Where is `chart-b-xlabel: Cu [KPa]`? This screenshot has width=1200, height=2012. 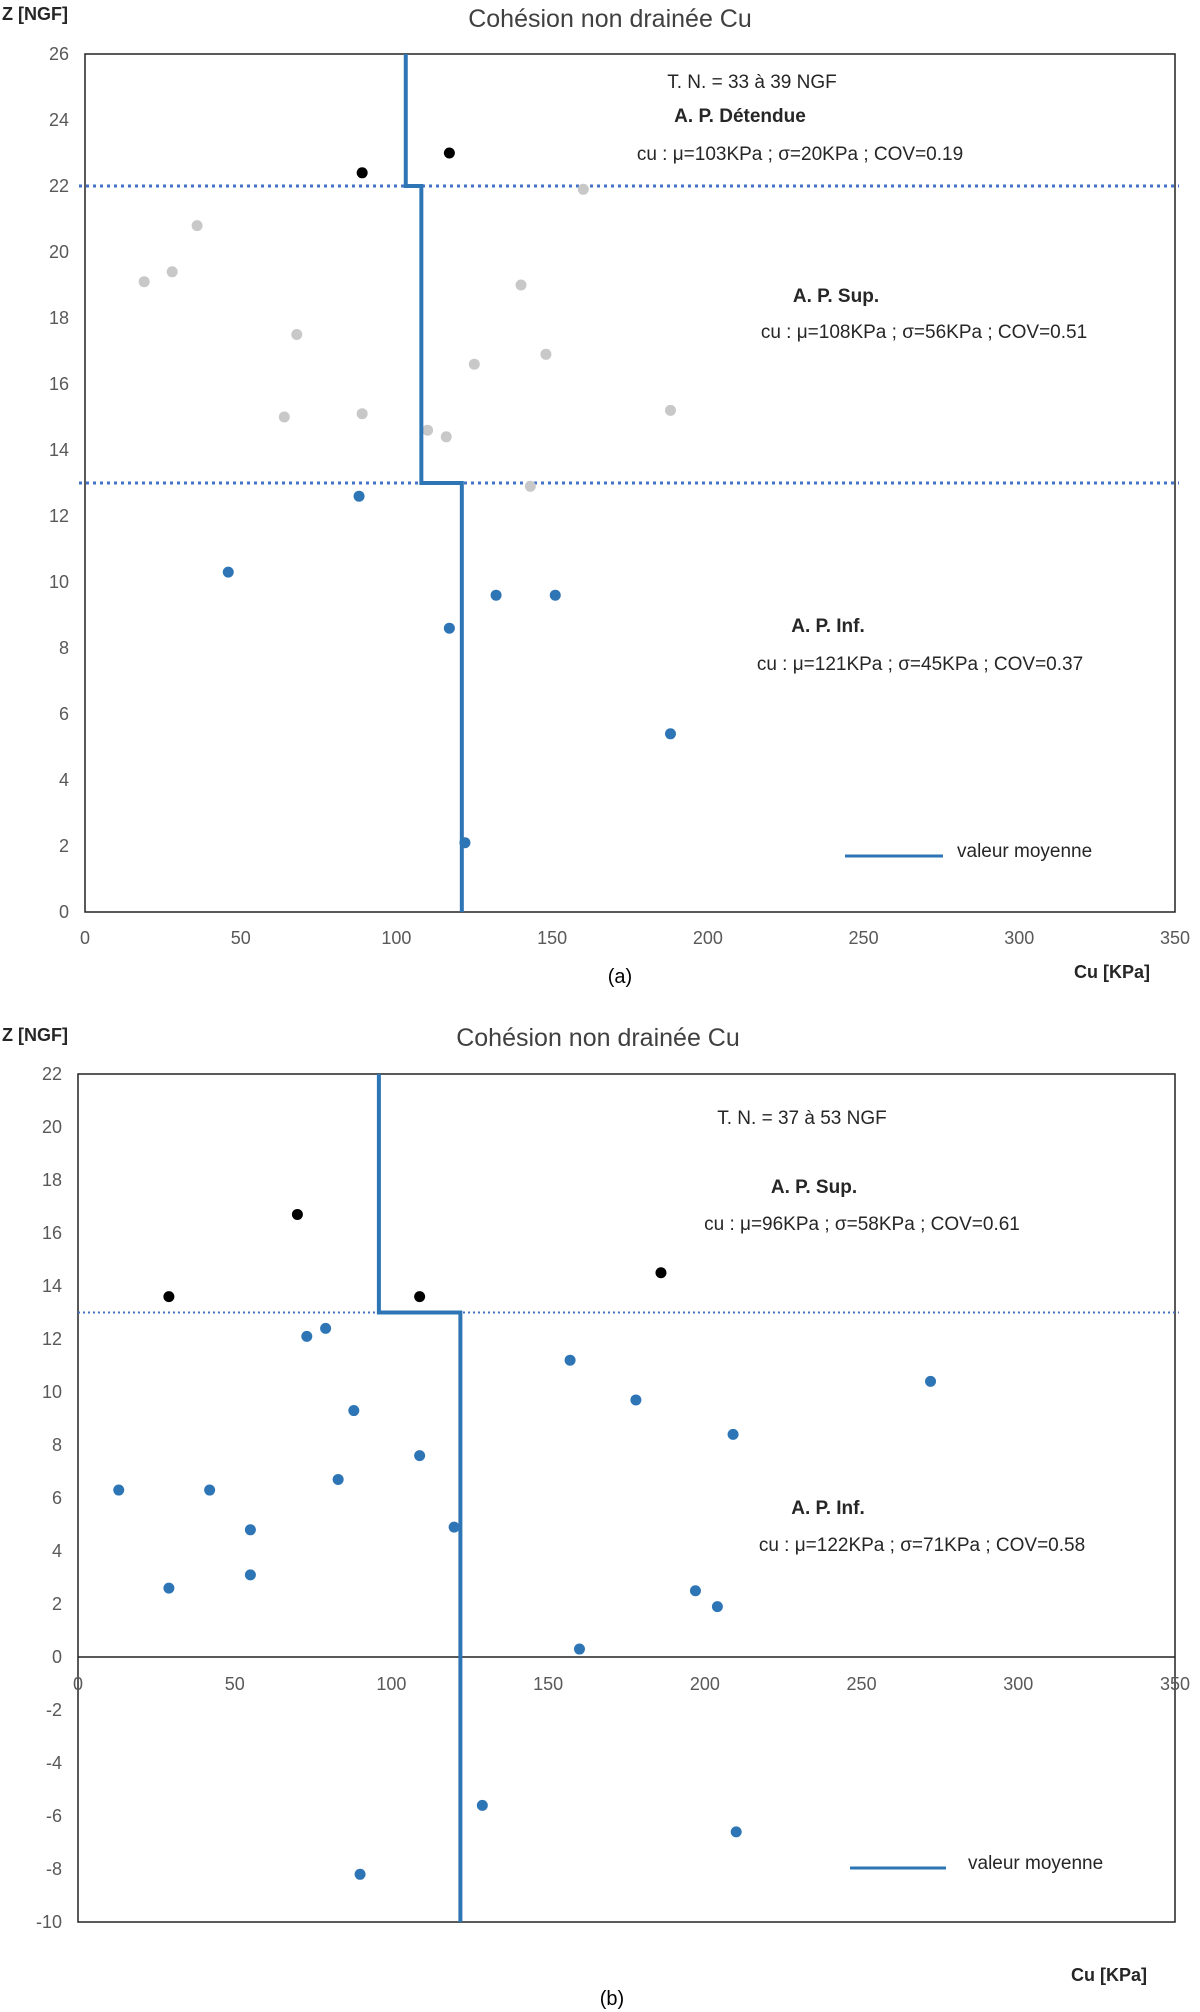 chart-b-xlabel: Cu [KPa] is located at coordinates (1109, 1975).